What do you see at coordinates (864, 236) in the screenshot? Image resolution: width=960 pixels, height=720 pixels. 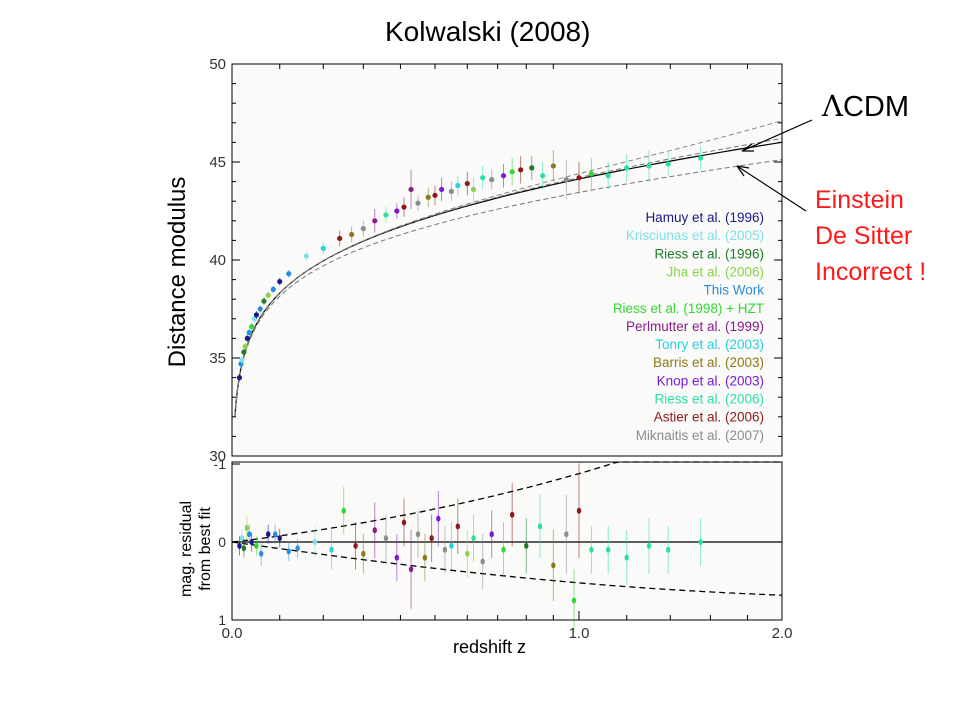 I see `eds-line-2: De Sitter` at bounding box center [864, 236].